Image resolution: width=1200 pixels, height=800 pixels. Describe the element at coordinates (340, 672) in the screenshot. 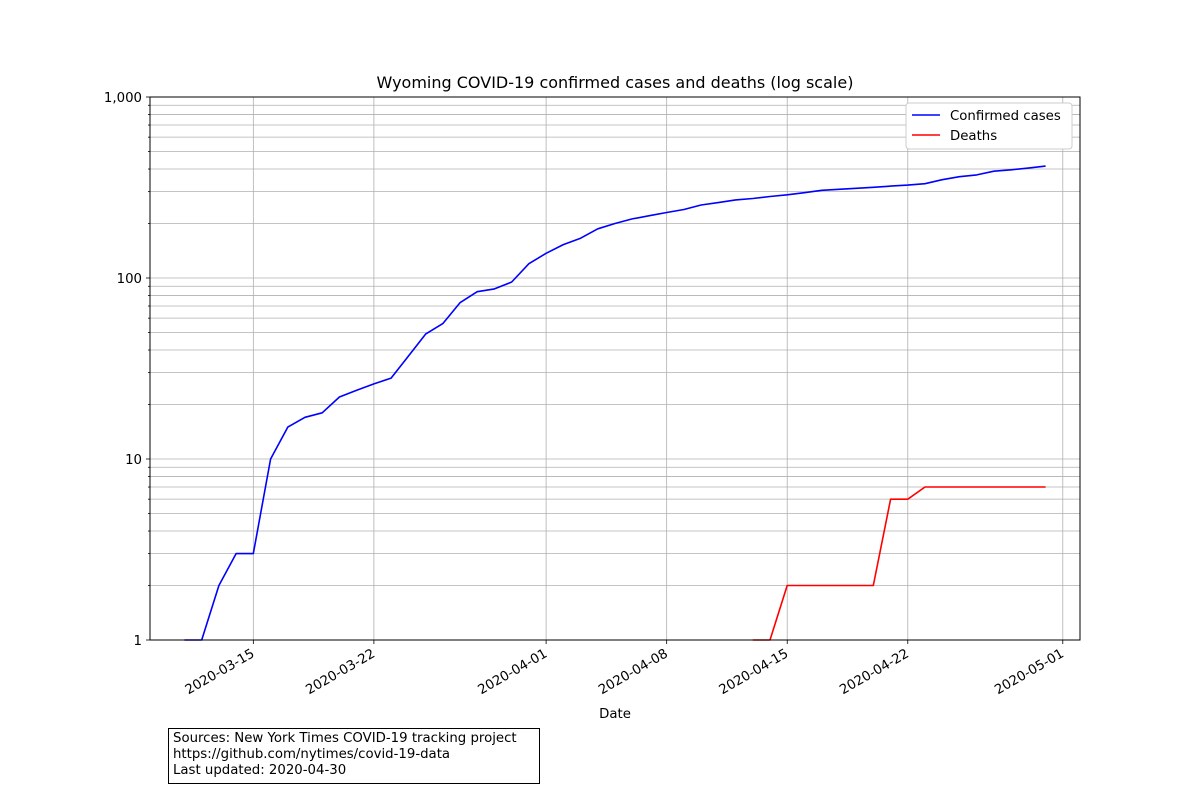

I see `x-tick-label: 2020-03-22` at that location.